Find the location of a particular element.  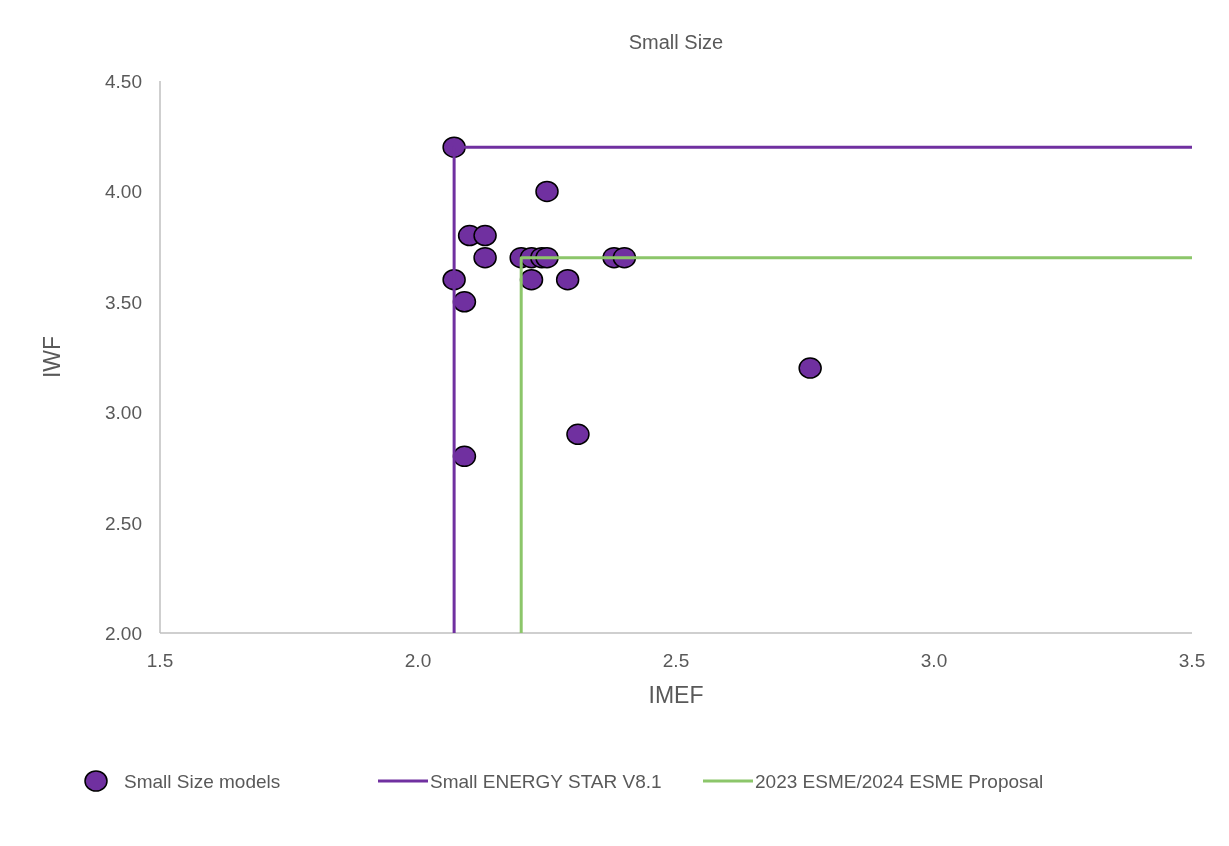

legend-label: Small Size models is located at coordinates (202, 781).